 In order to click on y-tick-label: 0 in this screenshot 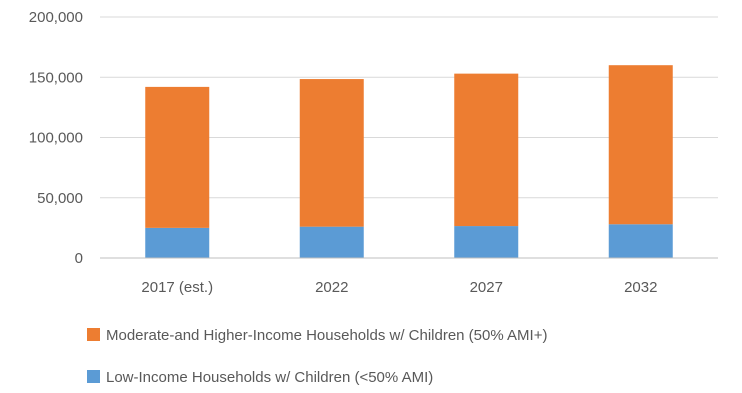, I will do `click(79, 258)`.